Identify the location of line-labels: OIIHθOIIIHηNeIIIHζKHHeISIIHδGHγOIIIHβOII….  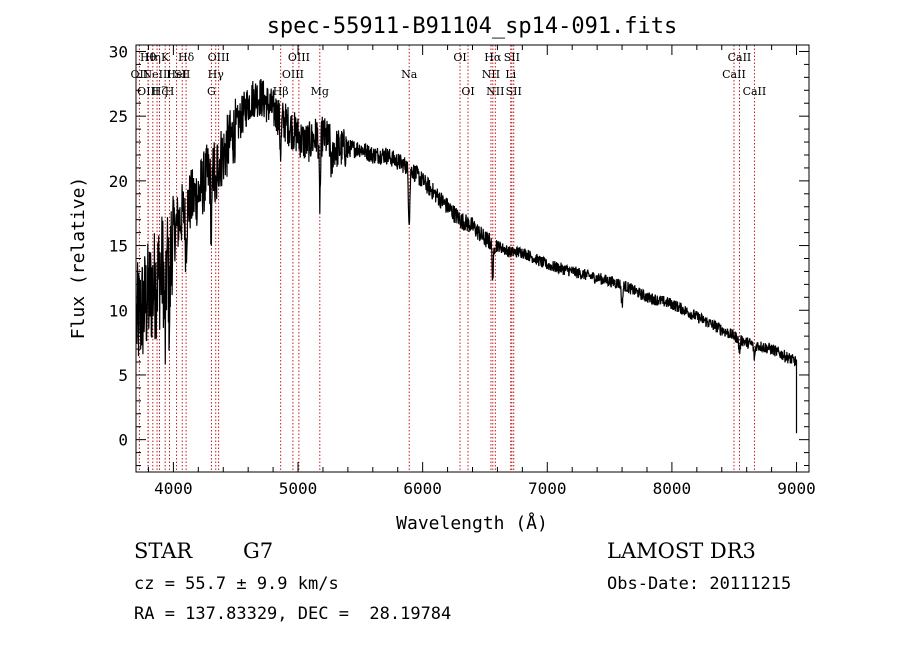
(449, 74).